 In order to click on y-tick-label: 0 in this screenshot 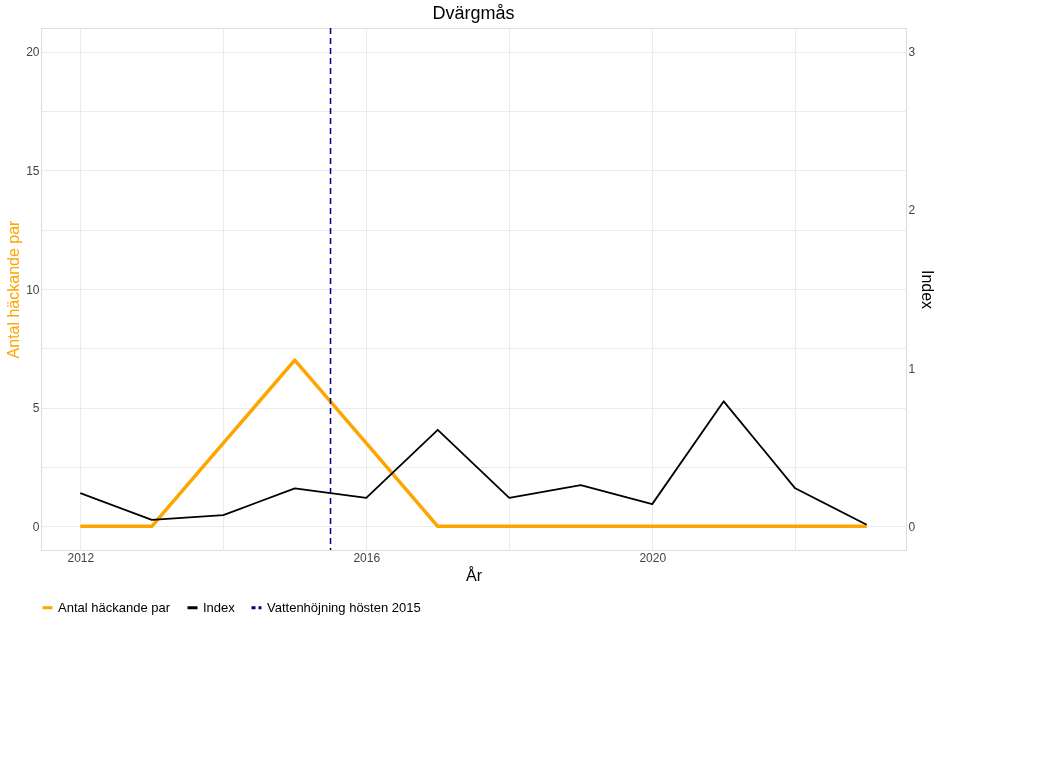, I will do `click(36, 526)`.